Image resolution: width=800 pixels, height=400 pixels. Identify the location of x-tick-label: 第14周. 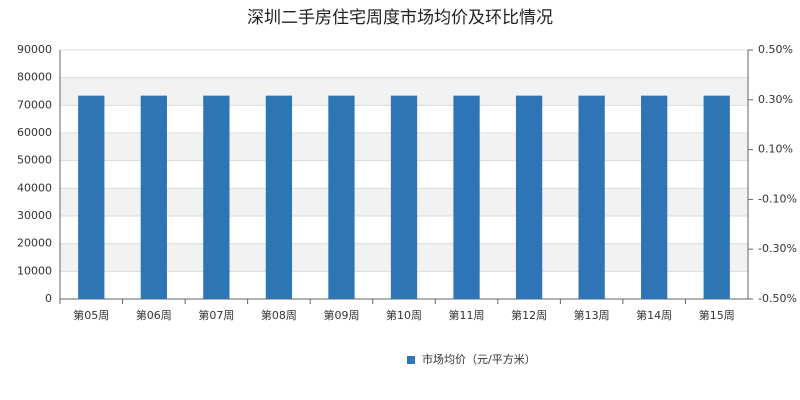
(654, 315).